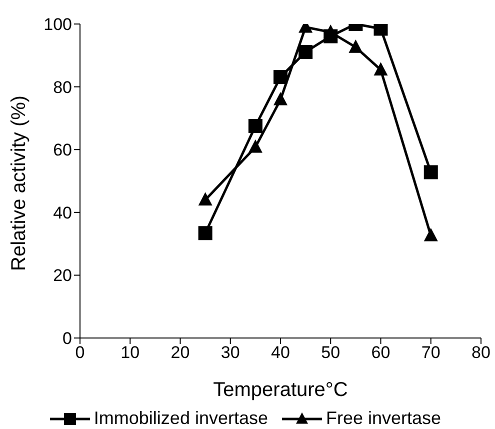  Describe the element at coordinates (180, 352) in the screenshot. I see `x-tick-label: 20` at that location.